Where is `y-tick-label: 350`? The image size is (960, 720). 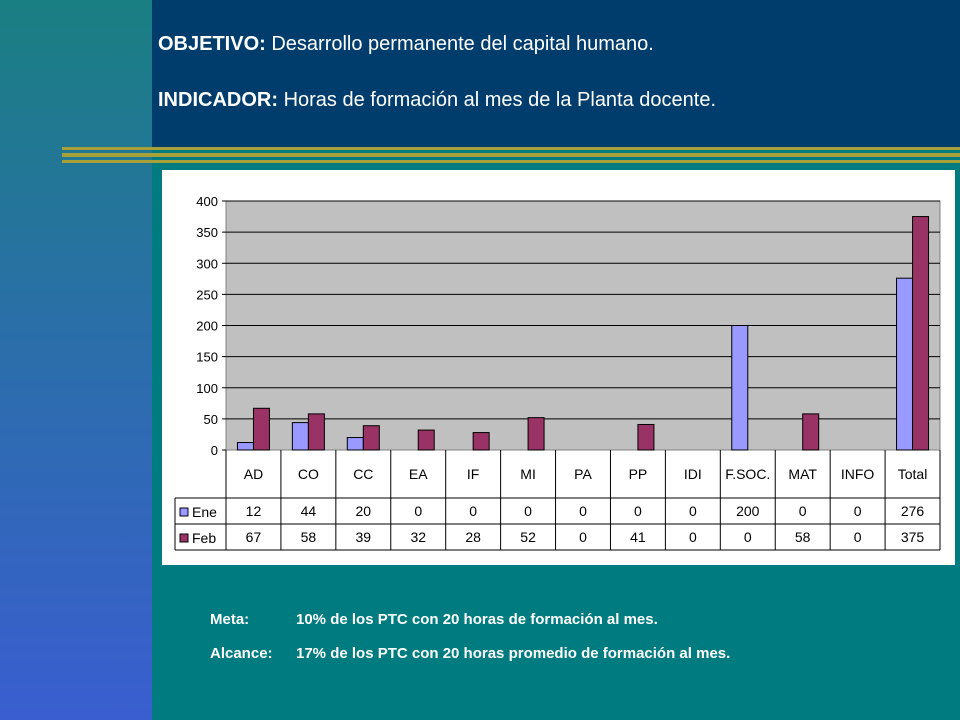 y-tick-label: 350 is located at coordinates (207, 232).